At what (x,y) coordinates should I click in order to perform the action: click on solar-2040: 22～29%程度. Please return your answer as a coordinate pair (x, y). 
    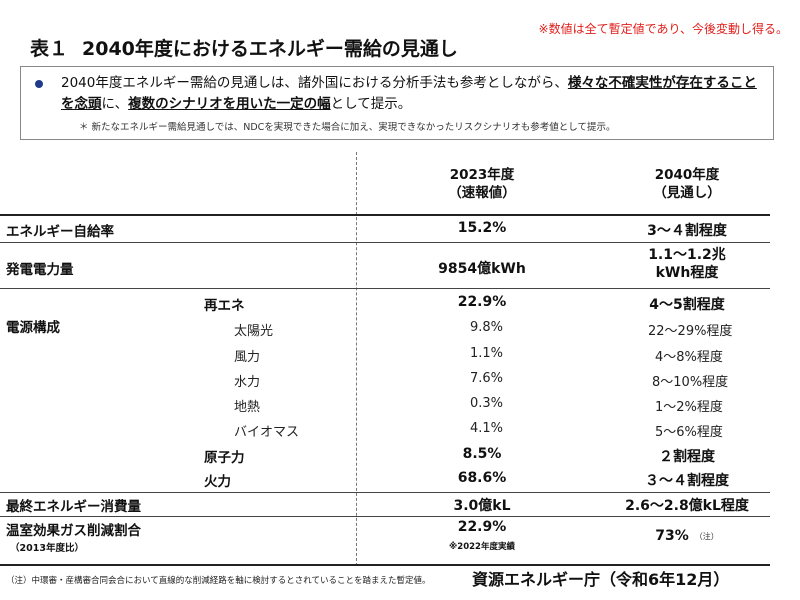
    Looking at the image, I should click on (690, 331).